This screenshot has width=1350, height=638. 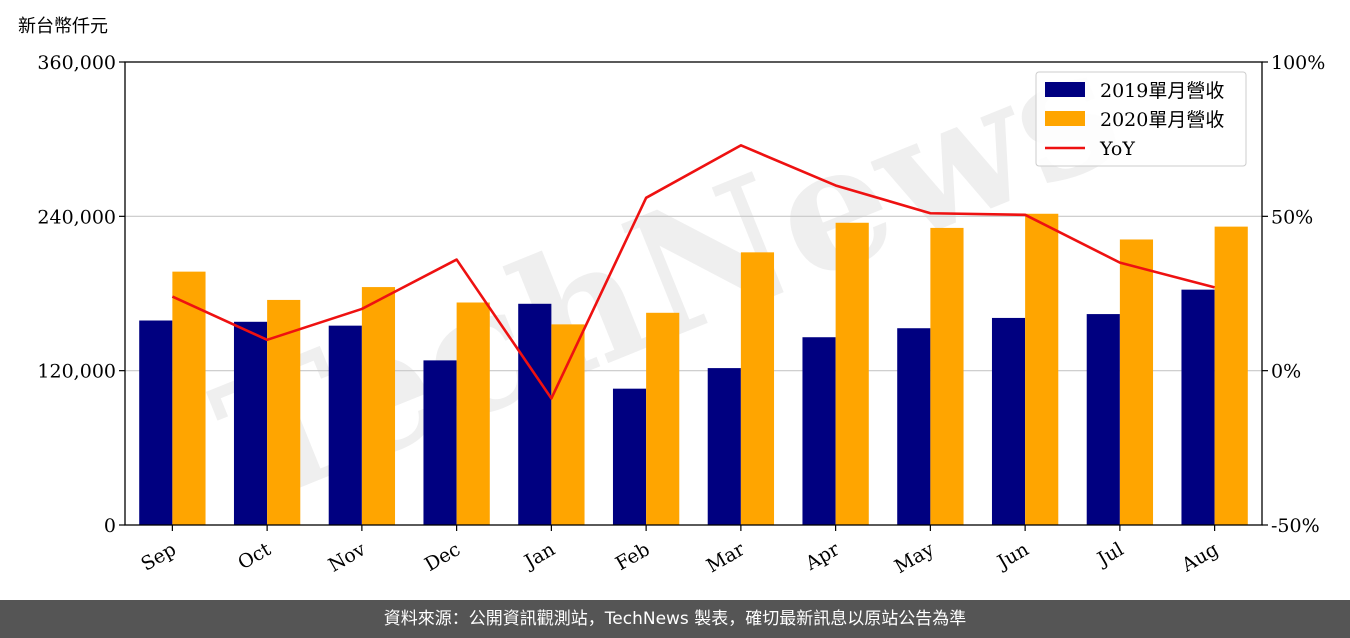 What do you see at coordinates (1065, 118) in the screenshot?
I see `legend-swatch-2020` at bounding box center [1065, 118].